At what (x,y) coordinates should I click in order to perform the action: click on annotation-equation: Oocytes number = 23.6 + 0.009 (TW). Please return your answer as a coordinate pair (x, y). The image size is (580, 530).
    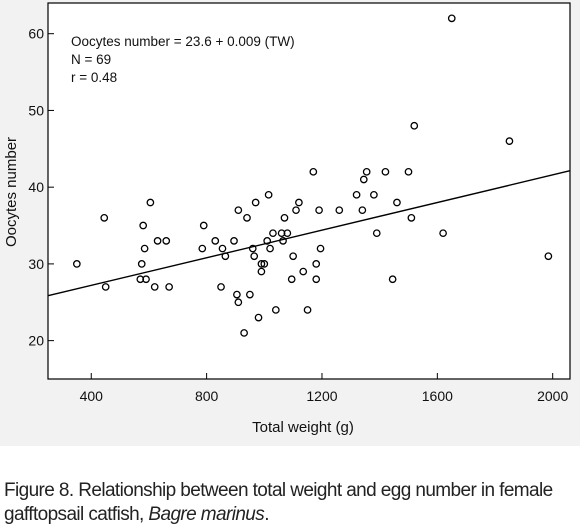
    Looking at the image, I should click on (183, 41).